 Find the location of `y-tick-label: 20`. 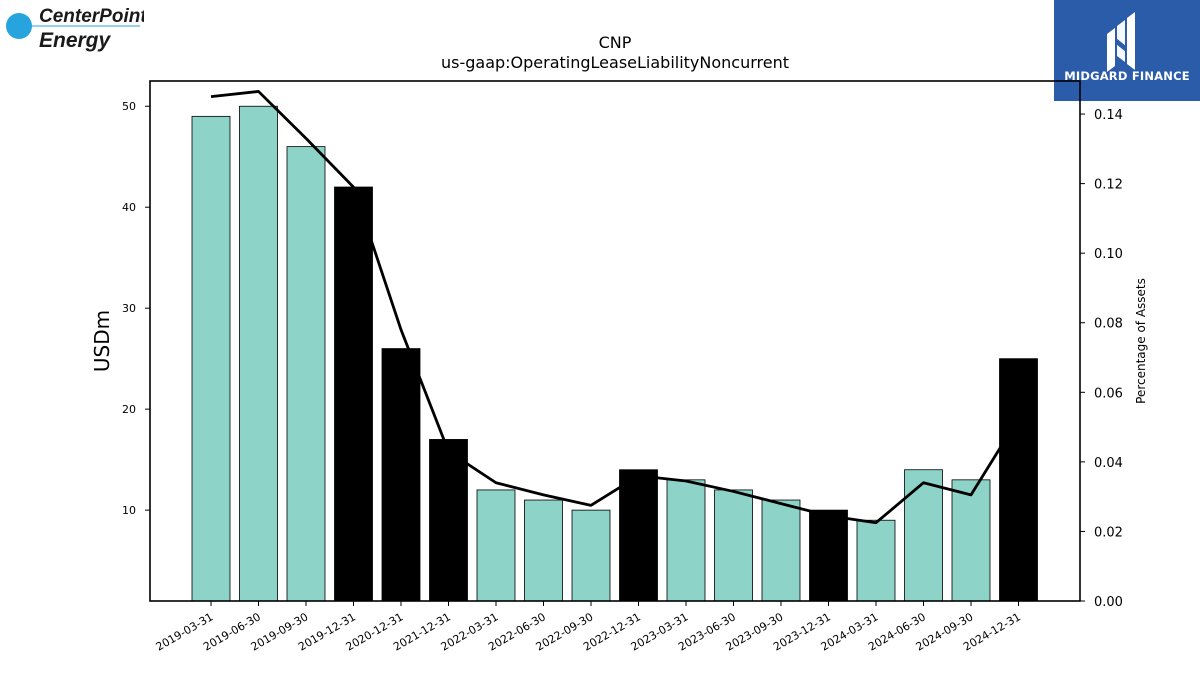

y-tick-label: 20 is located at coordinates (129, 409).